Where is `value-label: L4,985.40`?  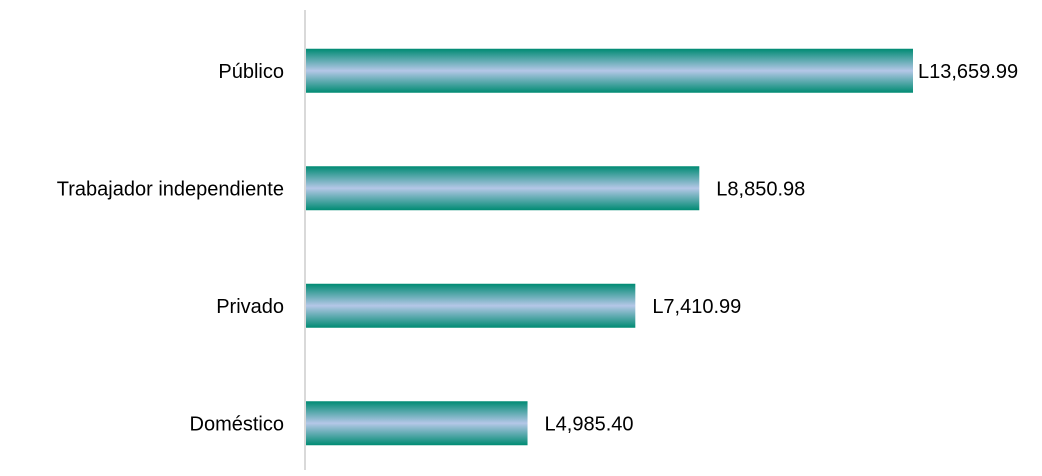
value-label: L4,985.40 is located at coordinates (589, 424).